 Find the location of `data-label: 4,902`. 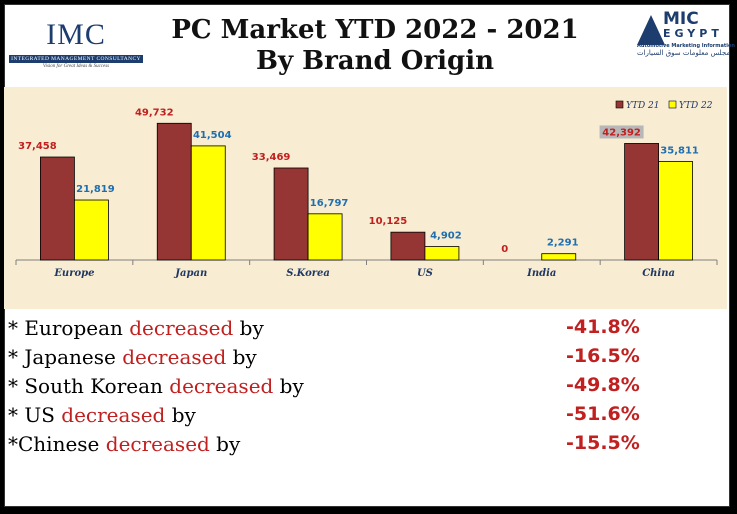

data-label: 4,902 is located at coordinates (446, 236).